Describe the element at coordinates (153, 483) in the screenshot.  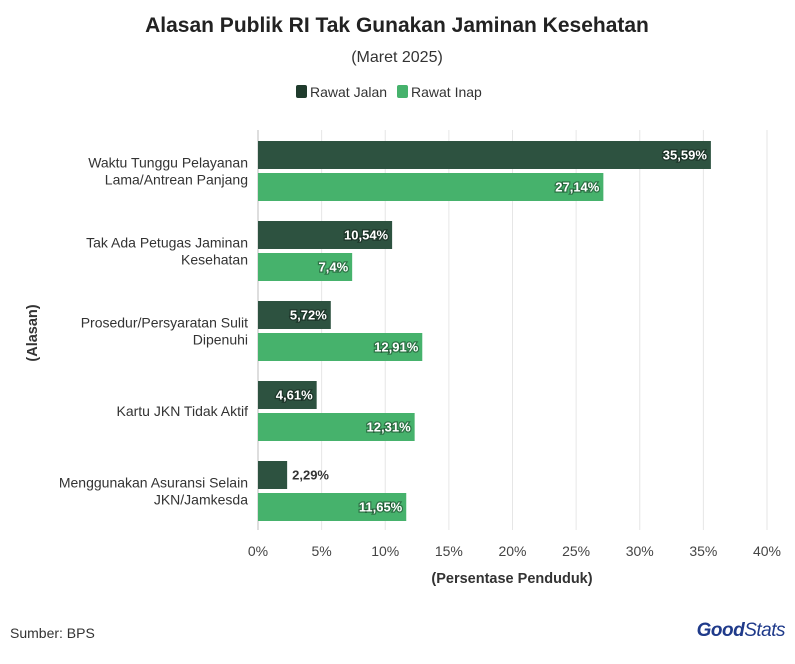
I see `category-label: Menggunakan Asuransi Selain` at that location.